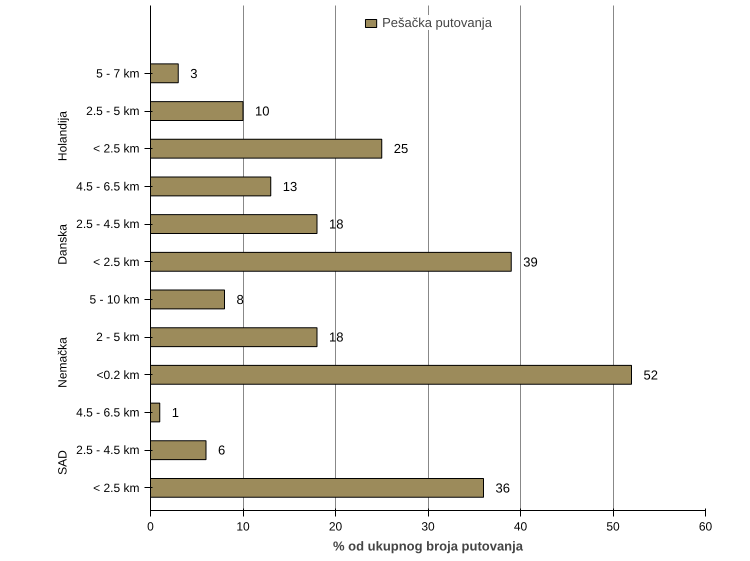  Describe the element at coordinates (63, 462) in the screenshot. I see `text: SAD` at that location.